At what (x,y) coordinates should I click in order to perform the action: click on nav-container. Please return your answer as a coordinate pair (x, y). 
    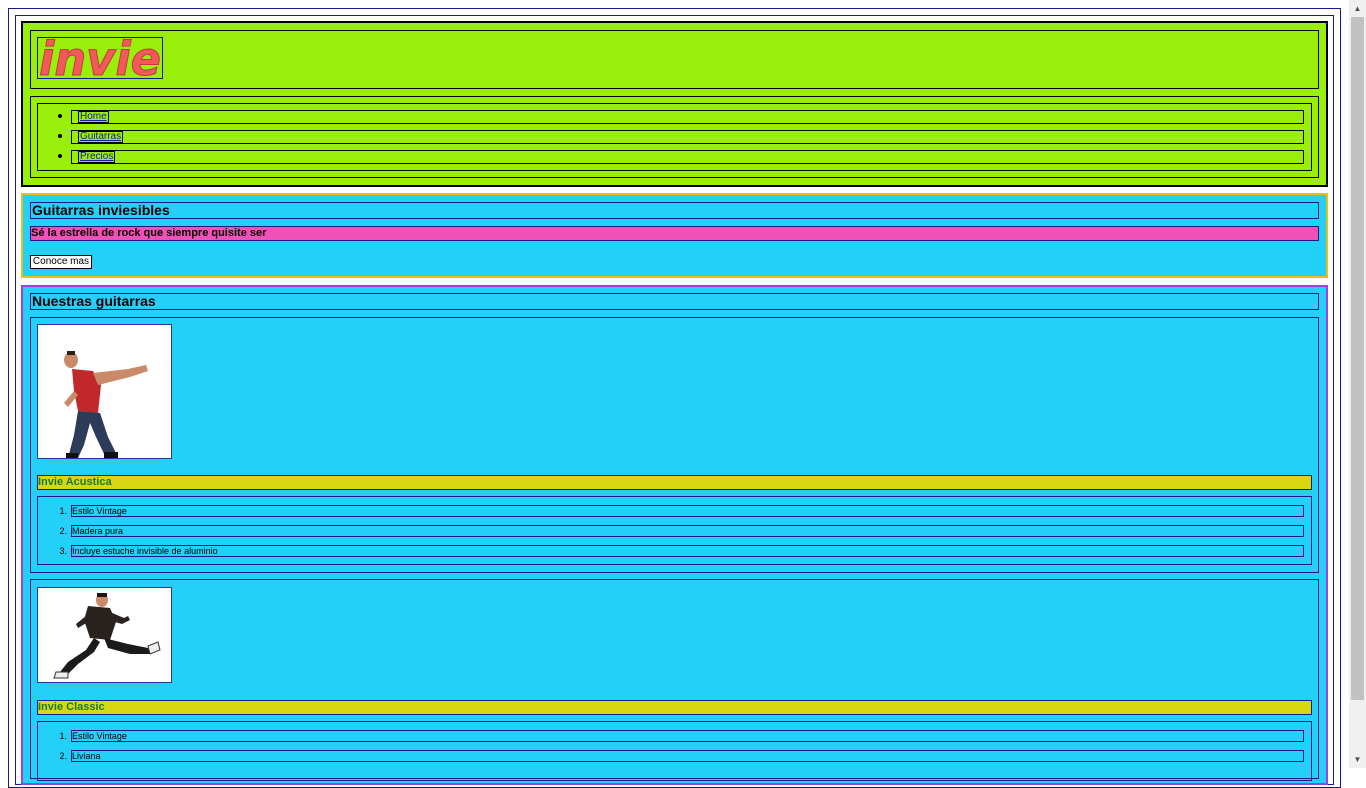
    Looking at the image, I should click on (674, 137).